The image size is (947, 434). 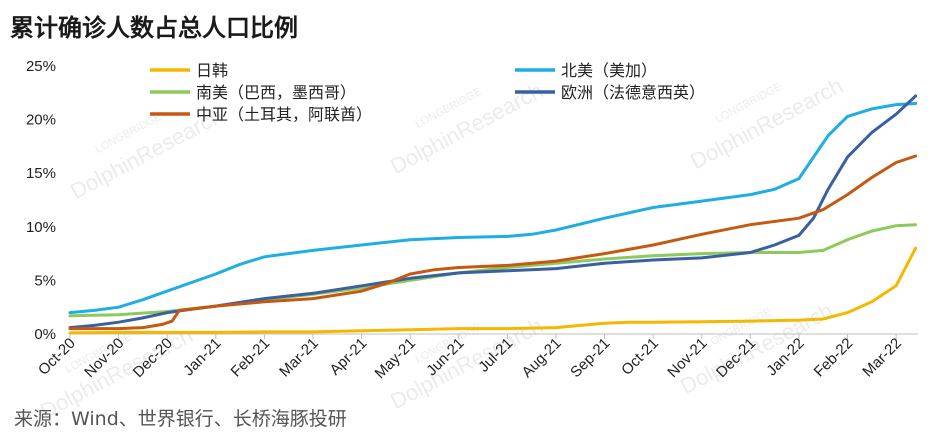 I want to click on legend-label-4: 中亚（土耳其，阿联酋）, so click(x=284, y=114).